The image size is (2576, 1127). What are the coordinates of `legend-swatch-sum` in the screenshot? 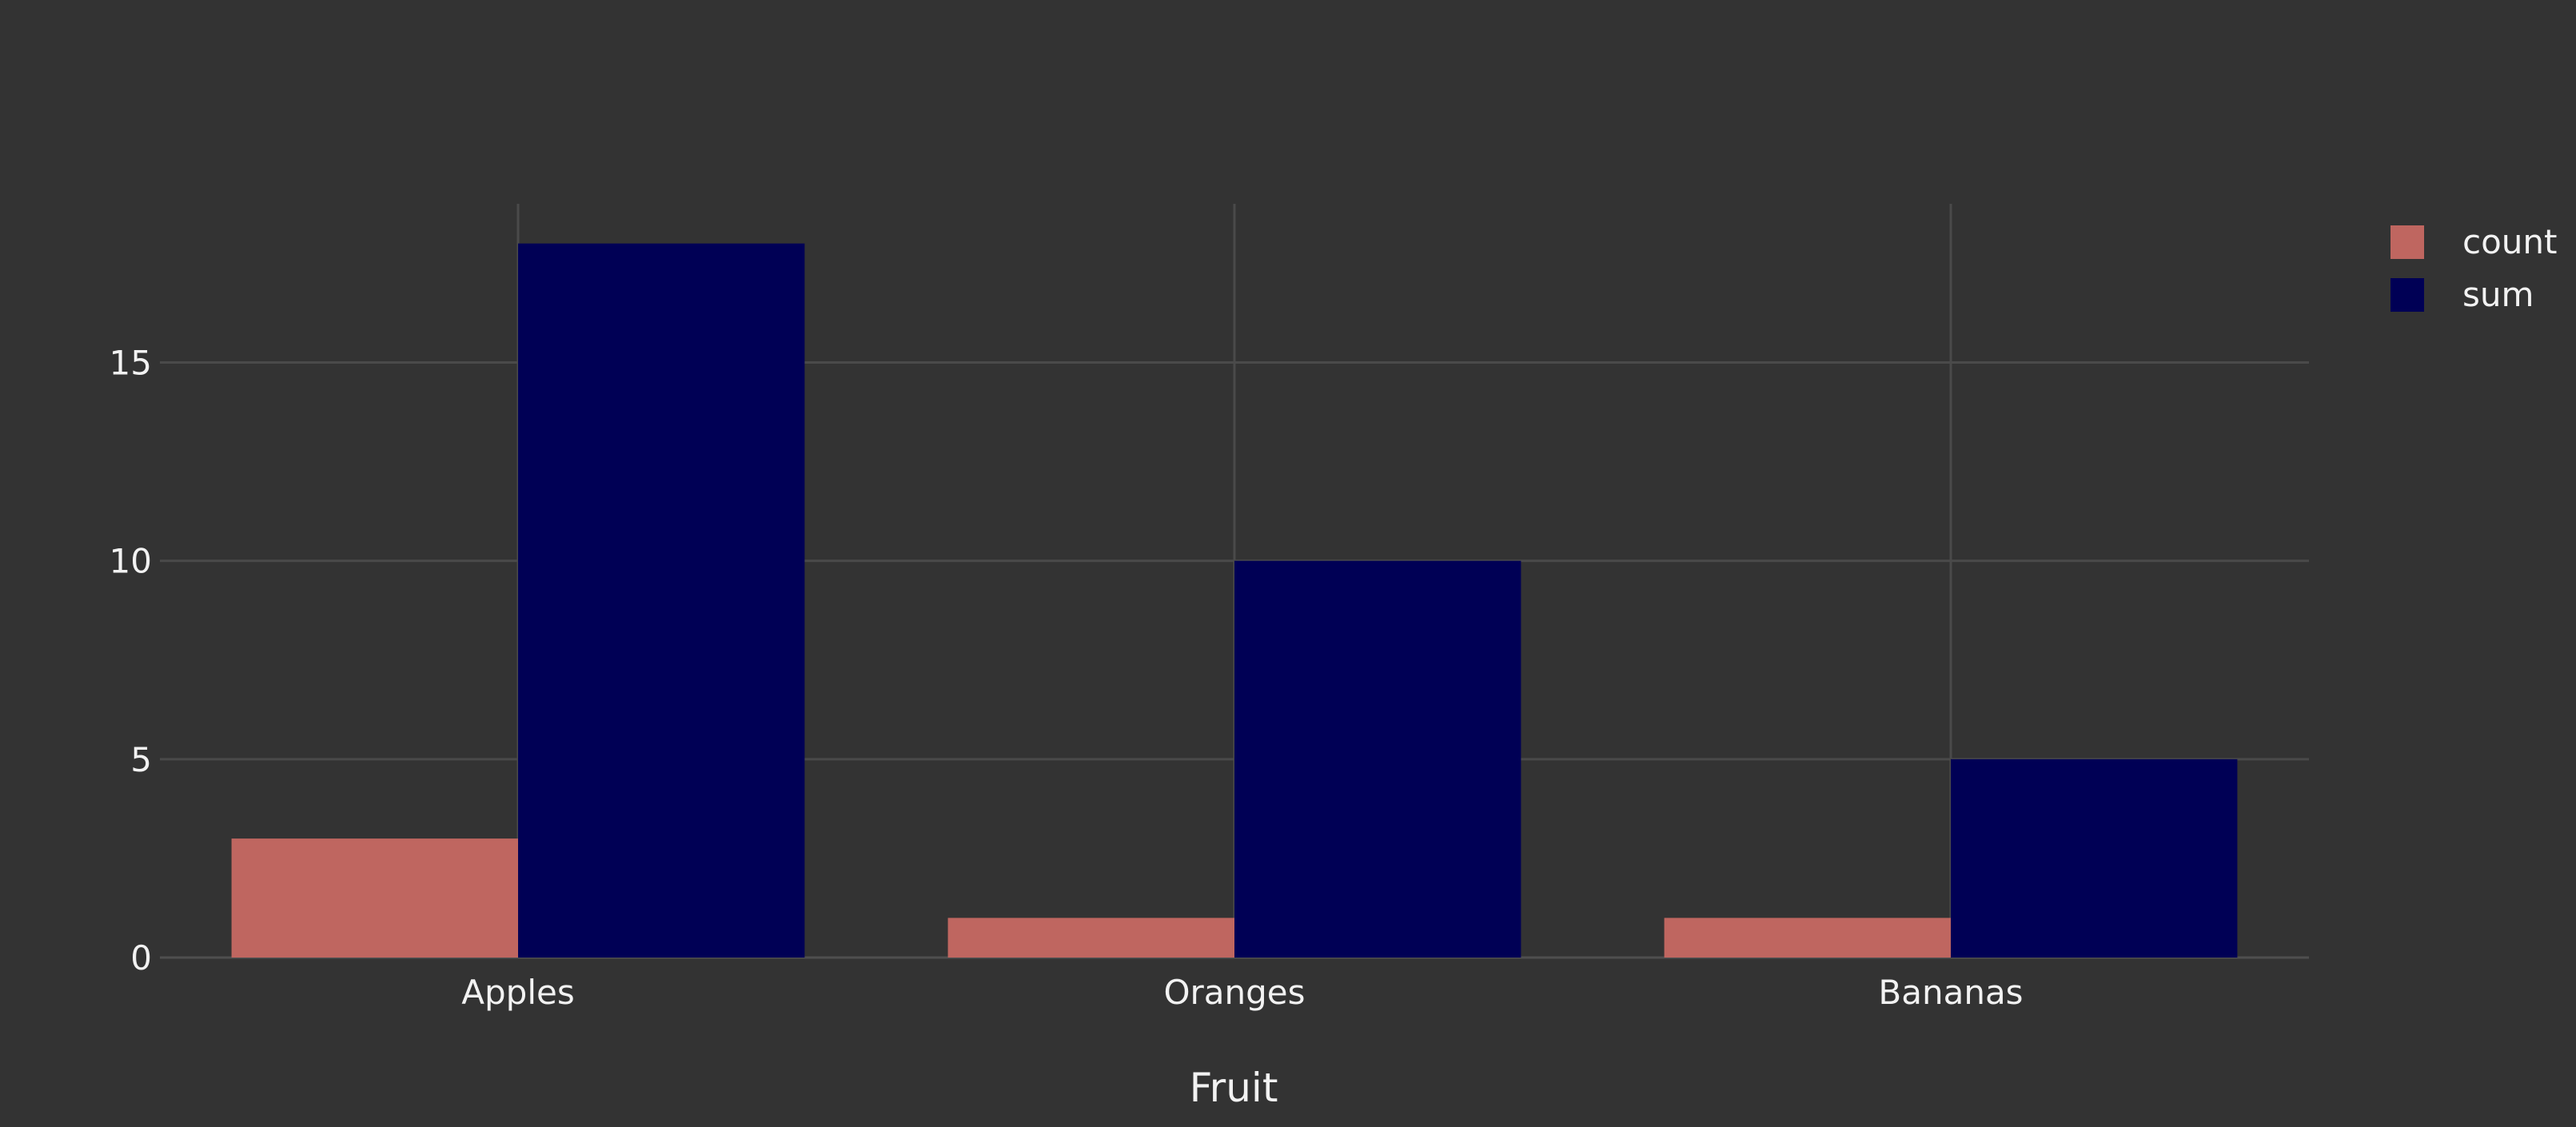 It's located at (2407, 295).